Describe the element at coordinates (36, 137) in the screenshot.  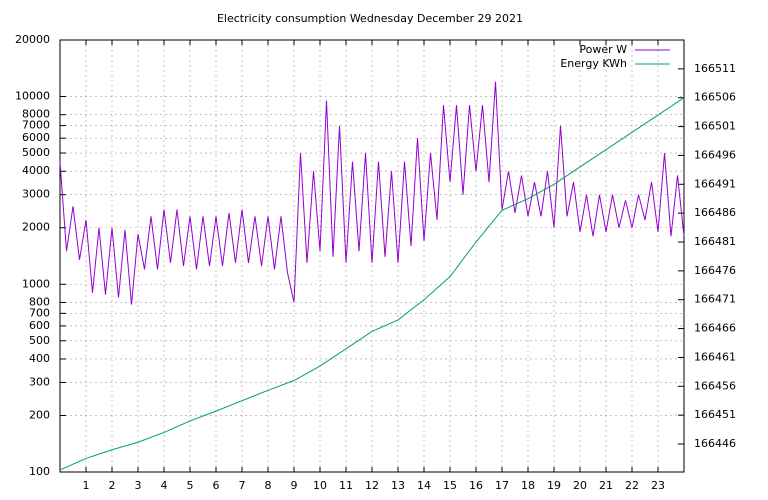
I see `y-tick-label: 6000` at that location.